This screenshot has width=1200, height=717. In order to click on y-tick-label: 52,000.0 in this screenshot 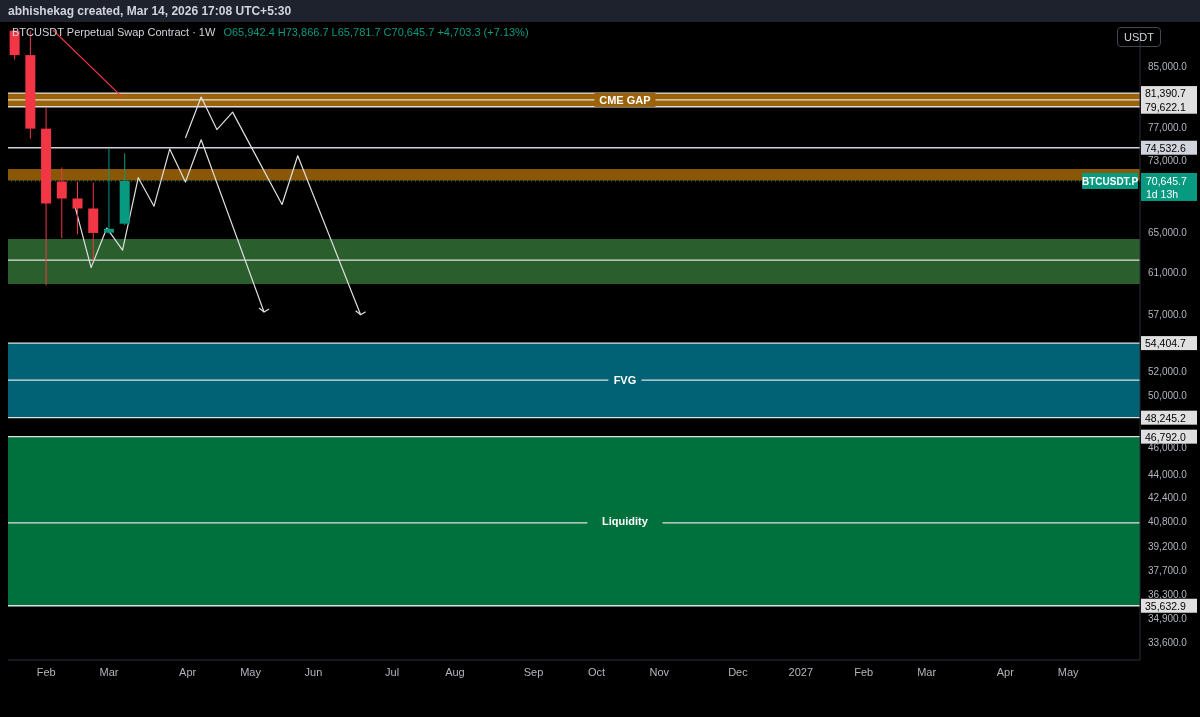, I will do `click(1168, 371)`.